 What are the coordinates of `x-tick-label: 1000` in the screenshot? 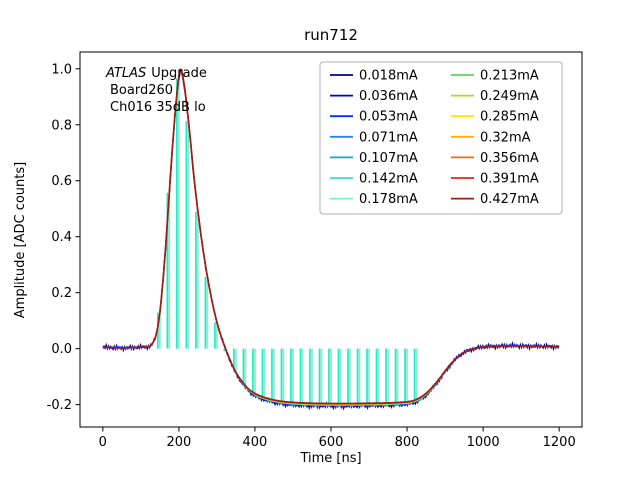 It's located at (483, 442).